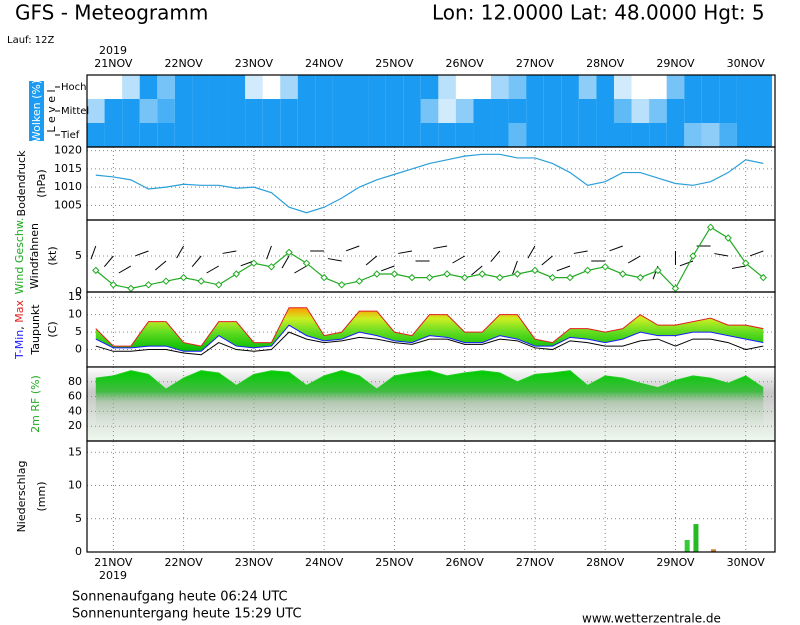 The image size is (800, 625). I want to click on temp-line, so click(429, 338).